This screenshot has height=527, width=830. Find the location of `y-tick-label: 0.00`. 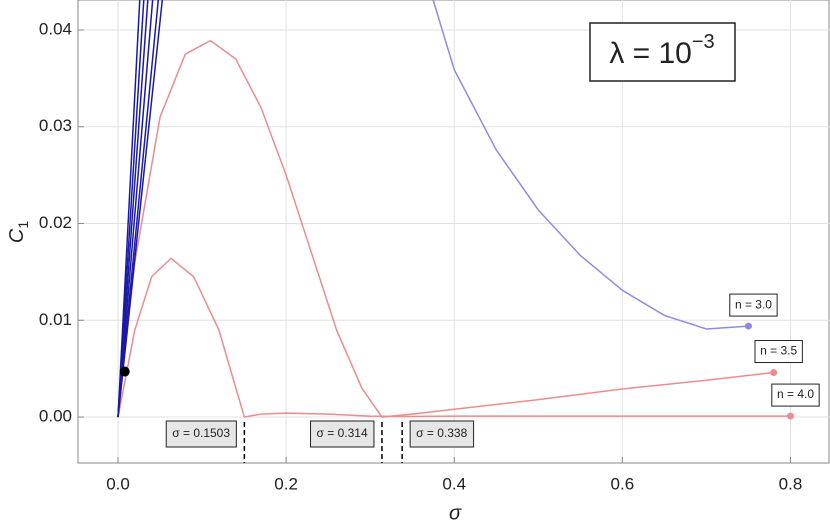

y-tick-label: 0.00 is located at coordinates (55, 416).